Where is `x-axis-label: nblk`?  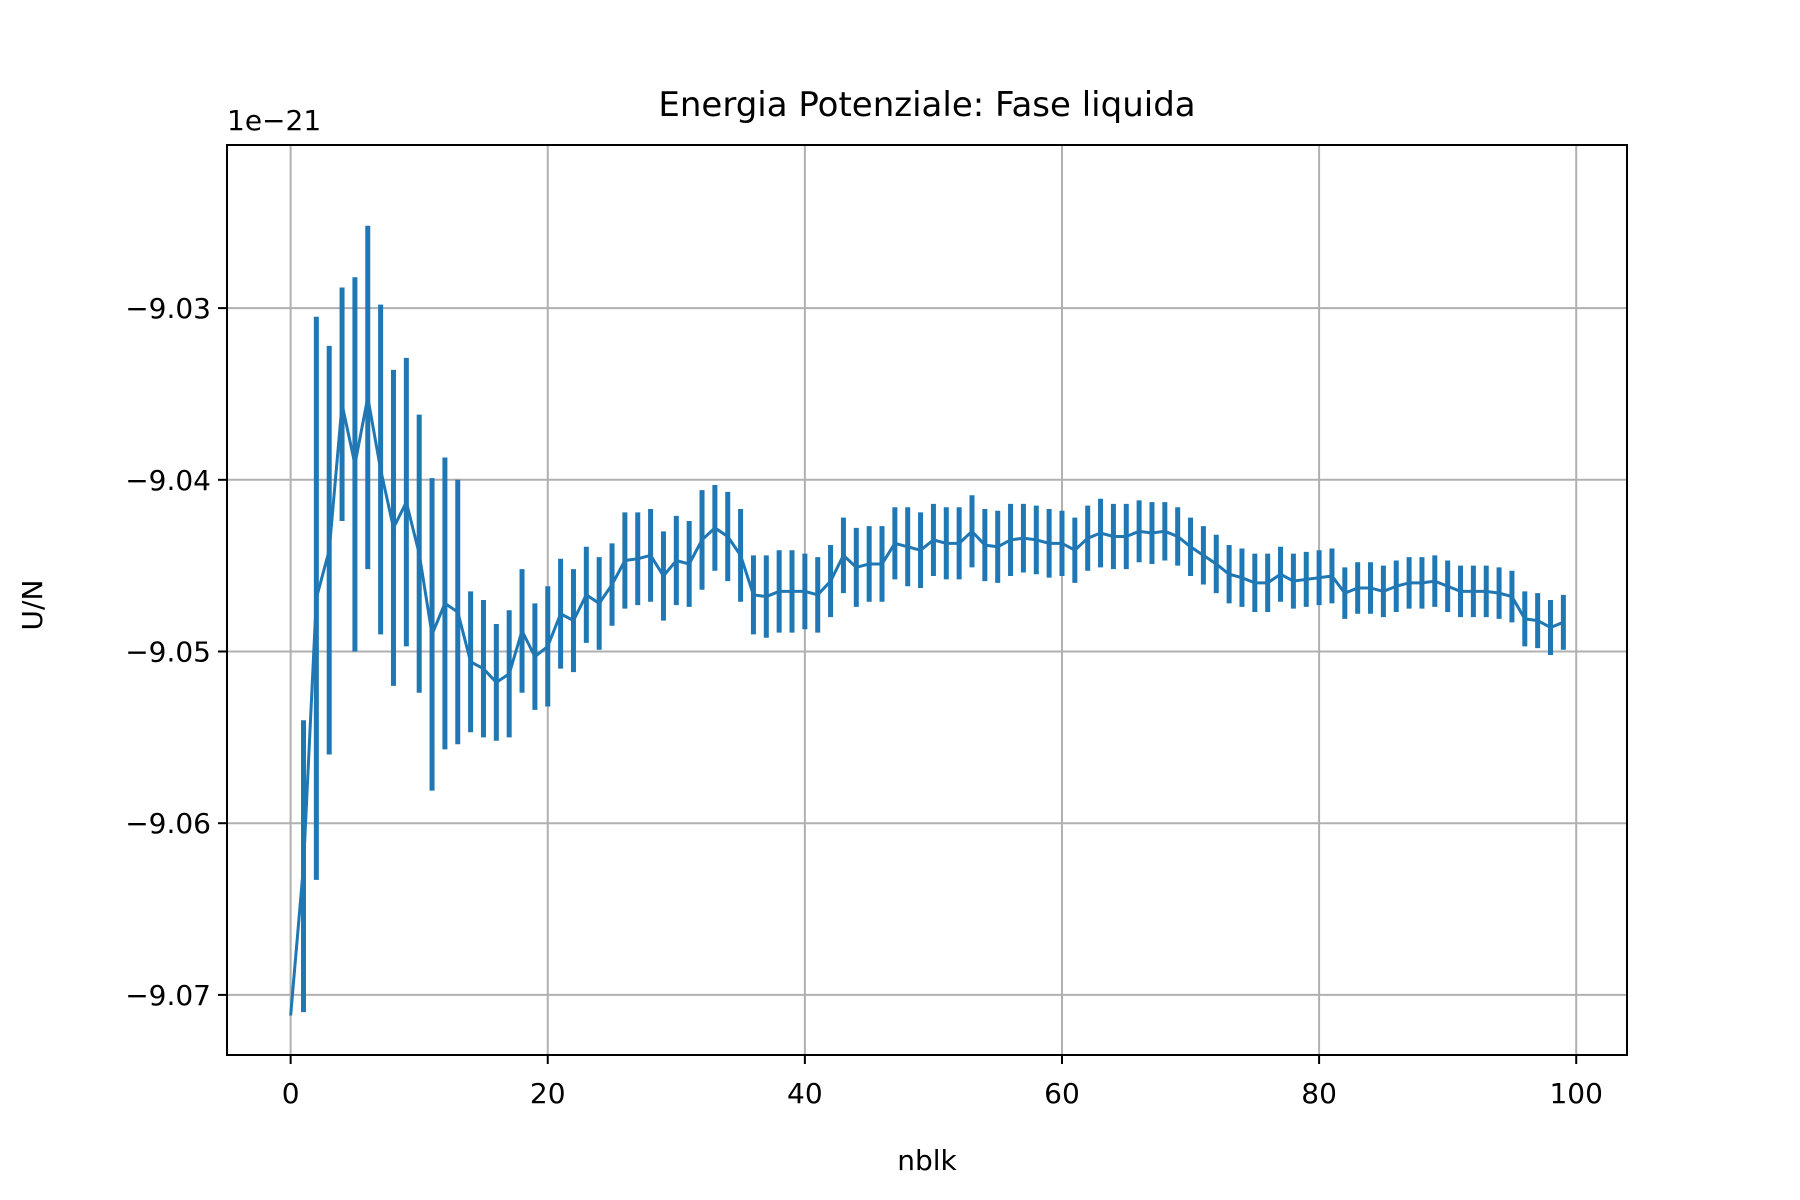 x-axis-label: nblk is located at coordinates (927, 1160).